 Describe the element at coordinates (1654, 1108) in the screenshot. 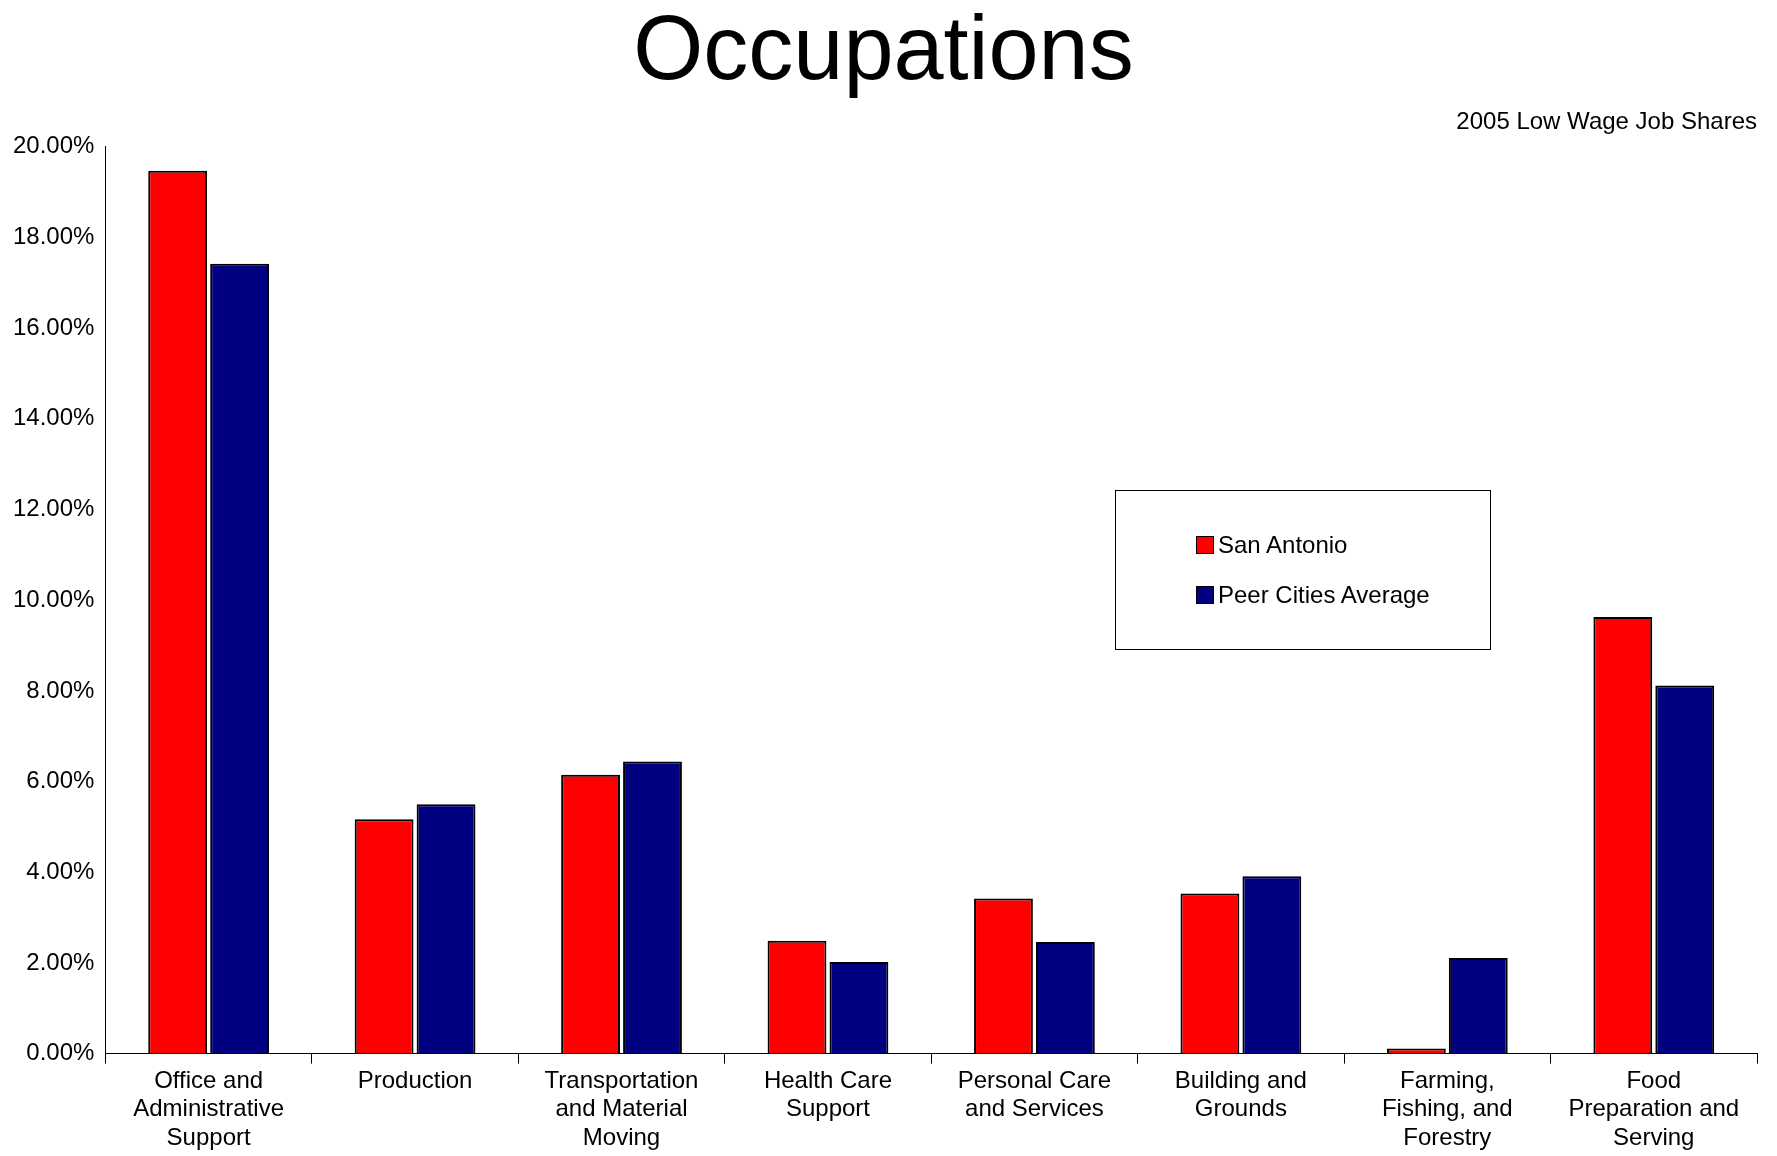

I see `x-tick-label: Food Preparation and Serving` at that location.